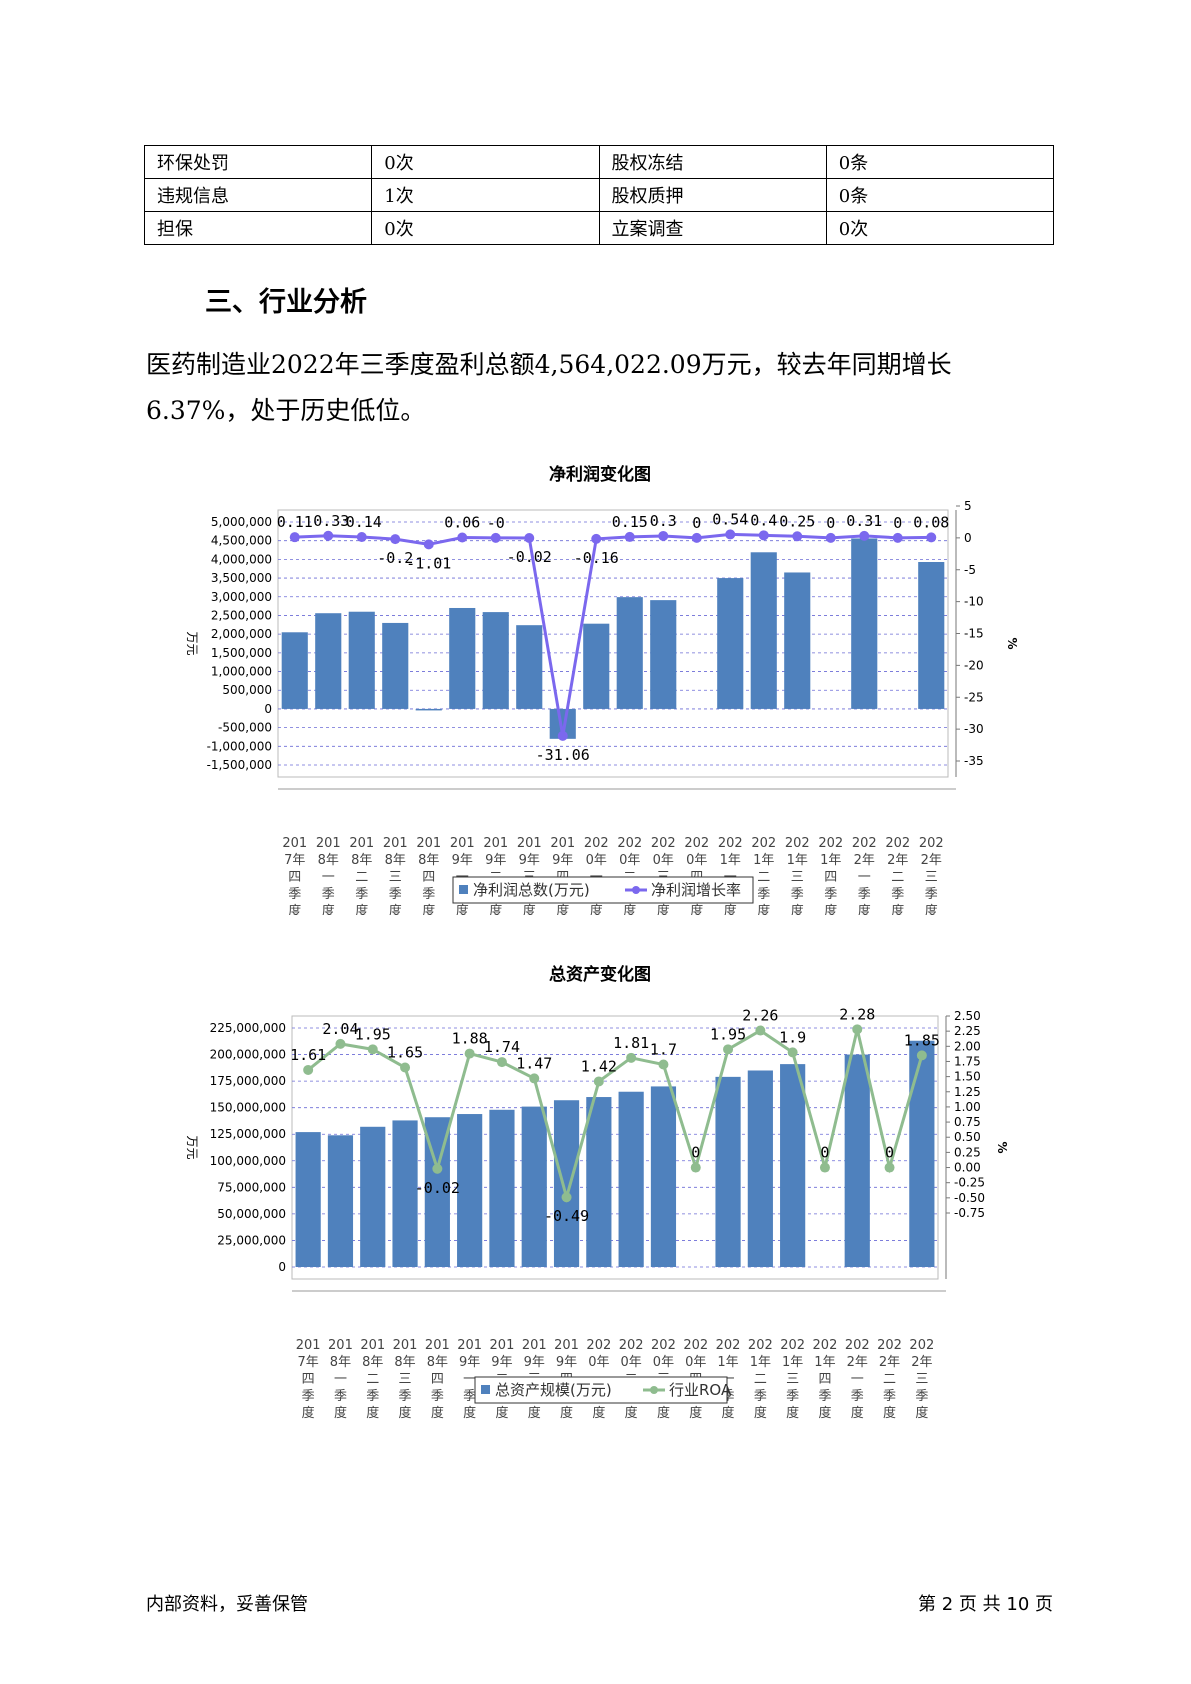  Describe the element at coordinates (712, 195) in the screenshot. I see `table-label-cell: 股权质押` at that location.